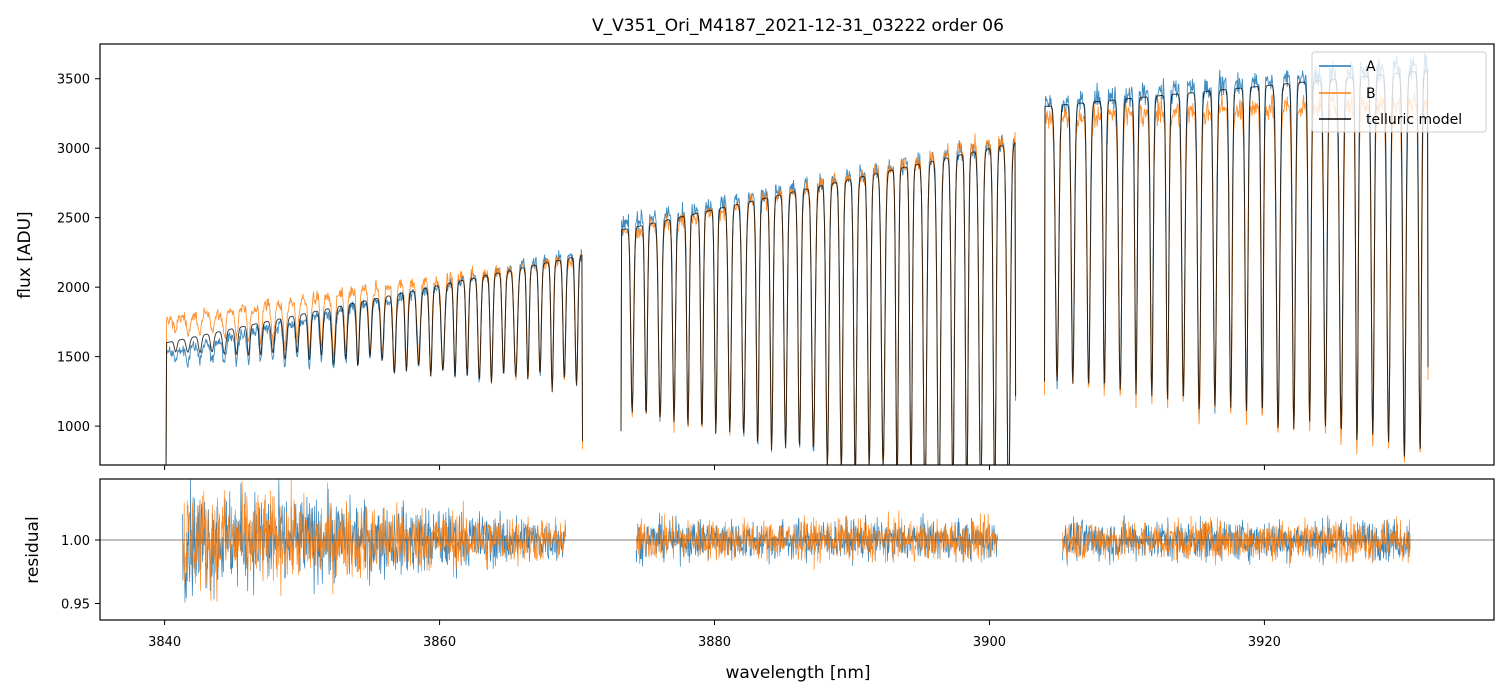 The image size is (1510, 696). Describe the element at coordinates (73, 219) in the screenshot. I see `flux-y-tick-label-2500: 2500` at that location.